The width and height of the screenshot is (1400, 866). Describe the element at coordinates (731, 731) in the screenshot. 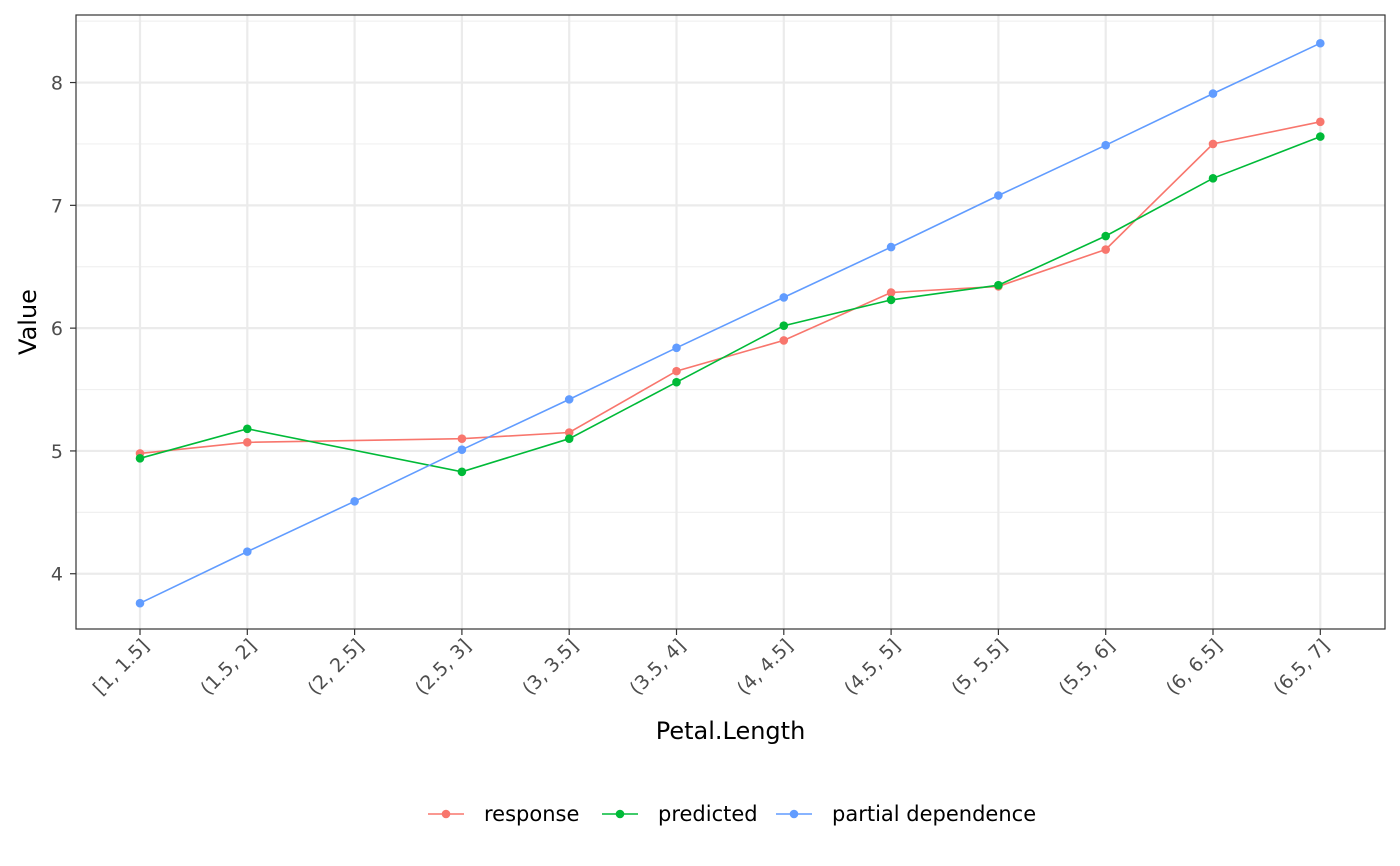

I see `x-axis-title: Petal.Length` at that location.